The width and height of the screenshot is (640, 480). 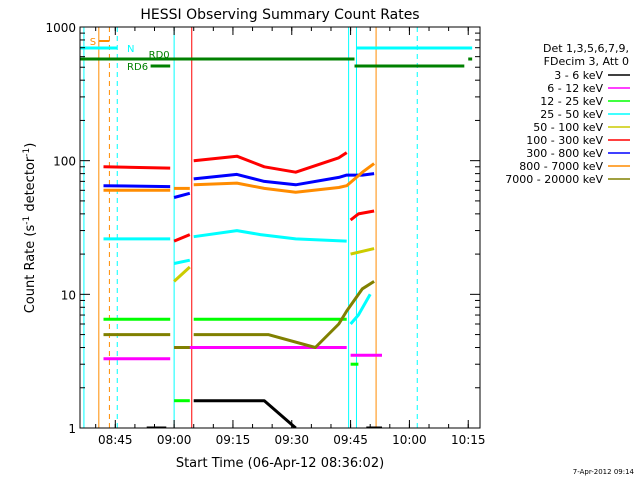 I want to click on x-tick-label: 09:00, so click(x=174, y=440).